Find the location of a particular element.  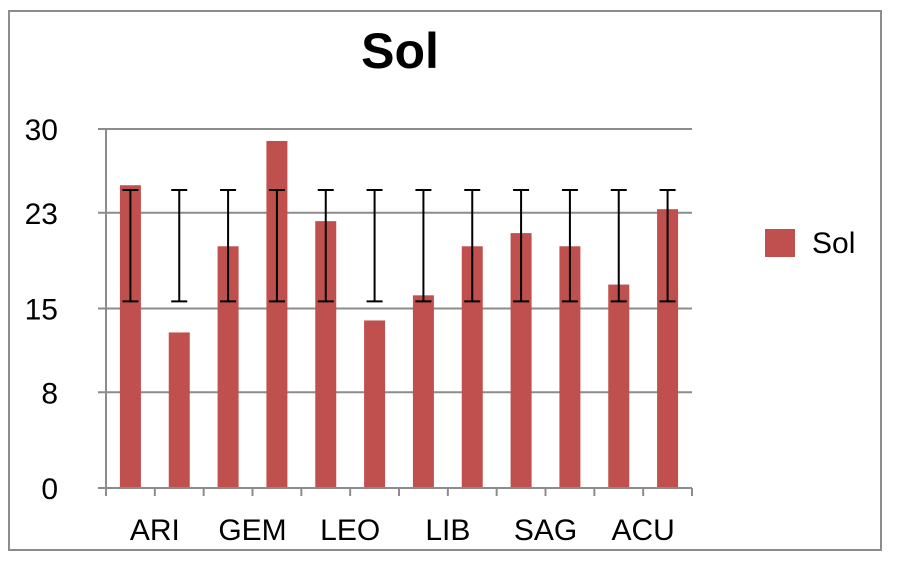

legend: Sol is located at coordinates (810, 243).